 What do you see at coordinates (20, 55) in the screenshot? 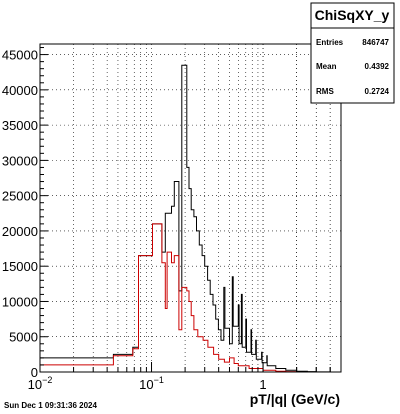
I see `y-tick-label: 45000` at bounding box center [20, 55].